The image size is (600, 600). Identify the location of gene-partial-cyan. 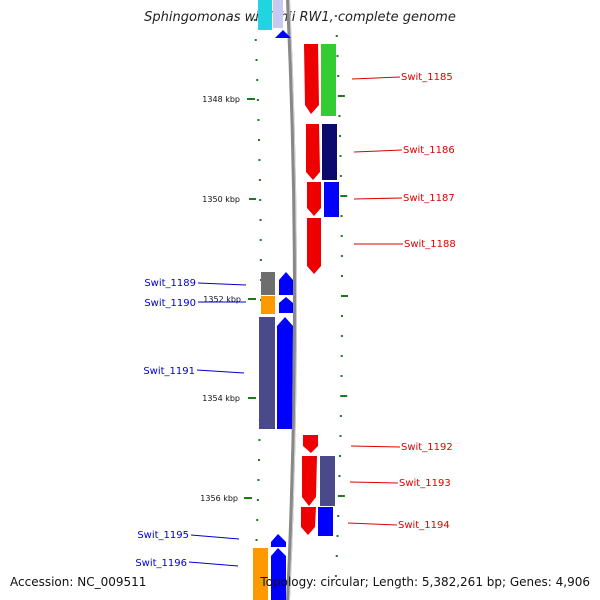
(265, 15).